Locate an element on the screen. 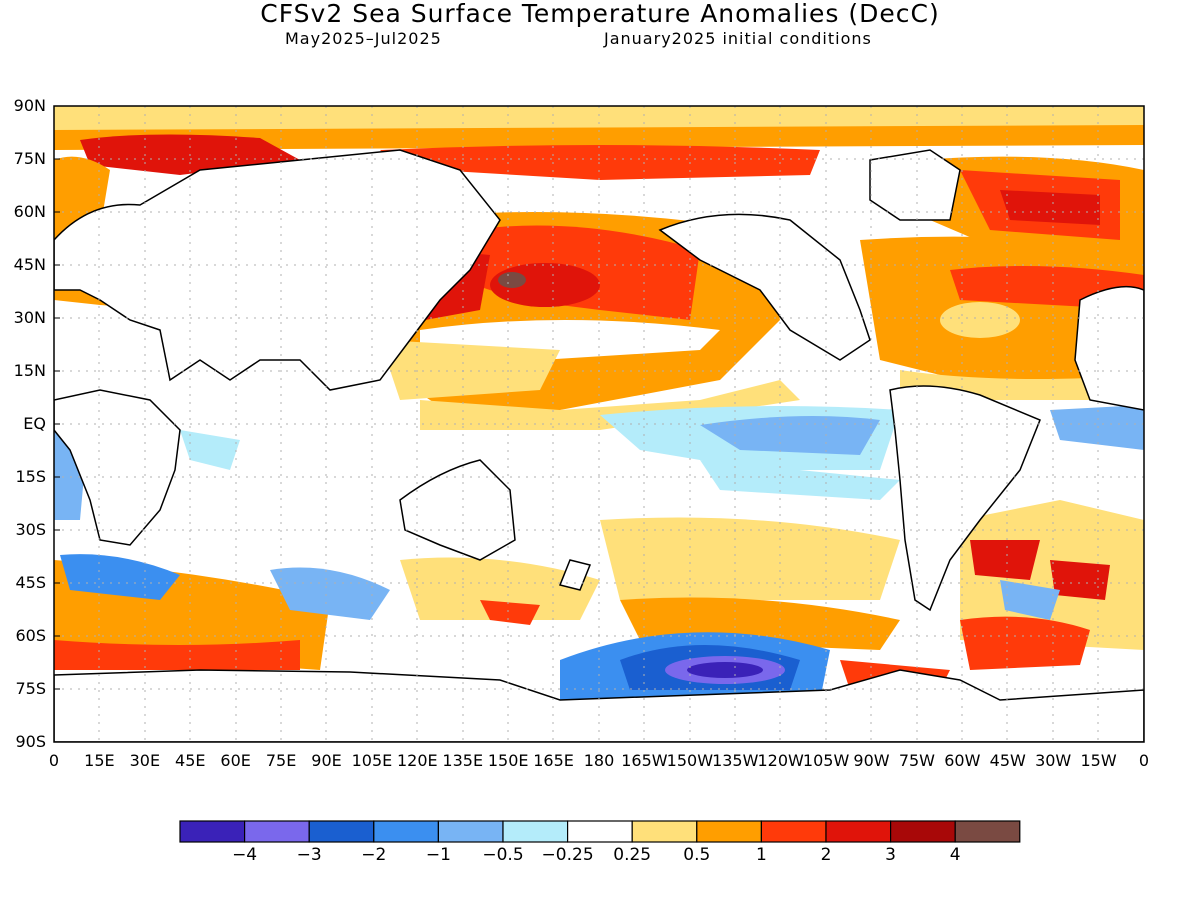  colorbar-label: −3 is located at coordinates (309, 855).